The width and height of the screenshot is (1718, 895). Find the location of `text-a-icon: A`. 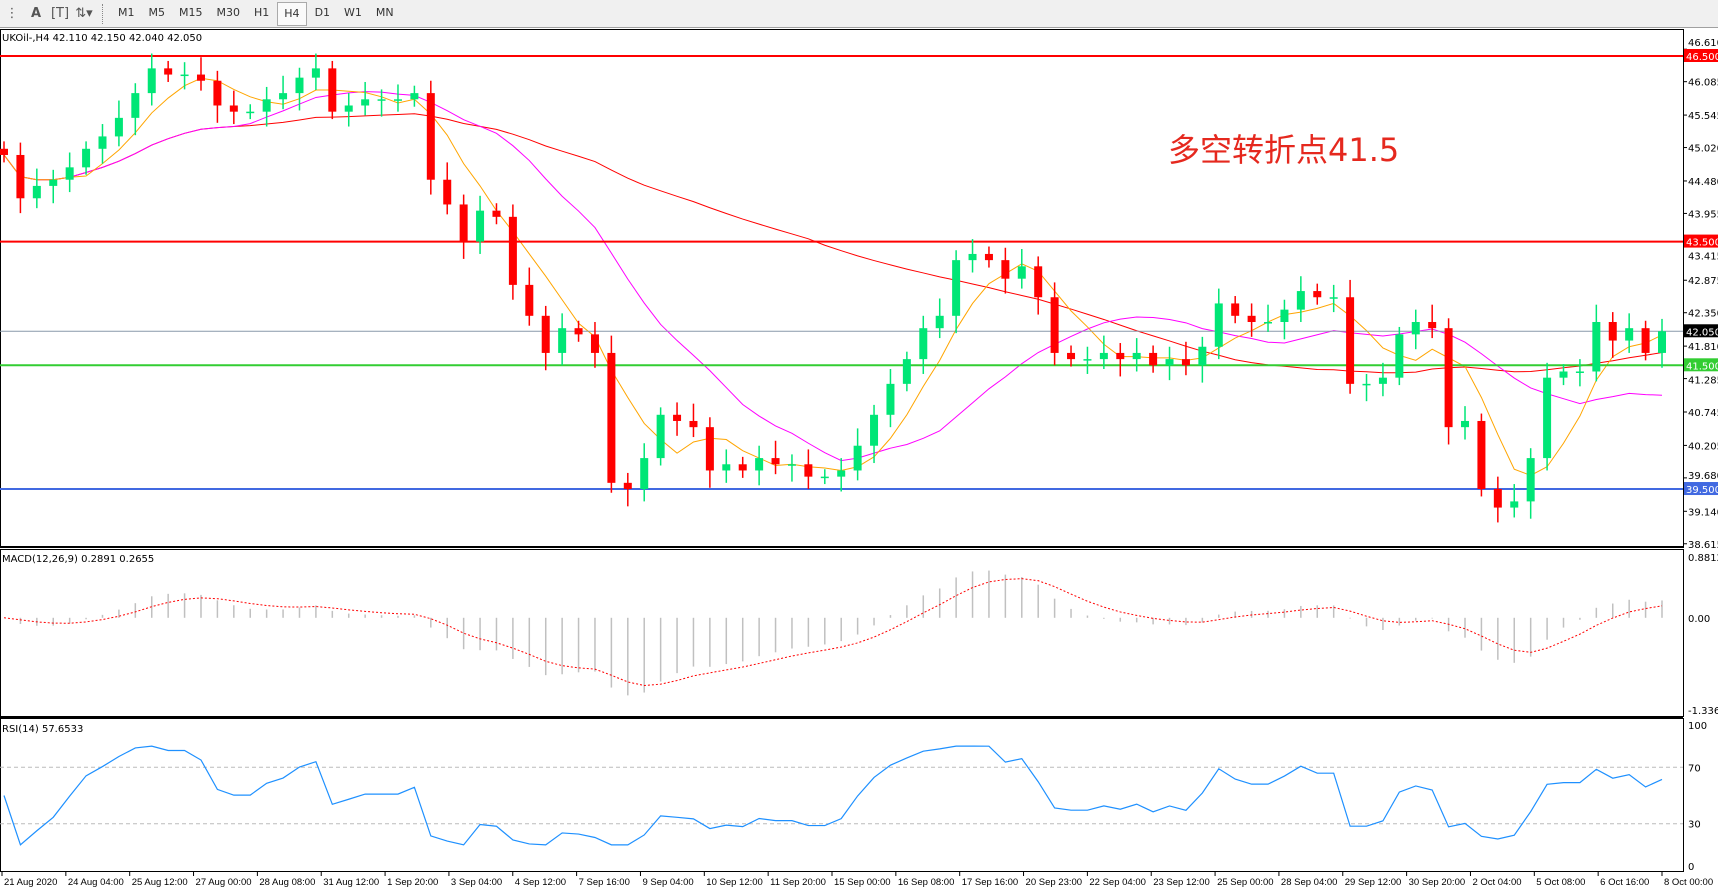

text-a-icon: A is located at coordinates (36, 13).